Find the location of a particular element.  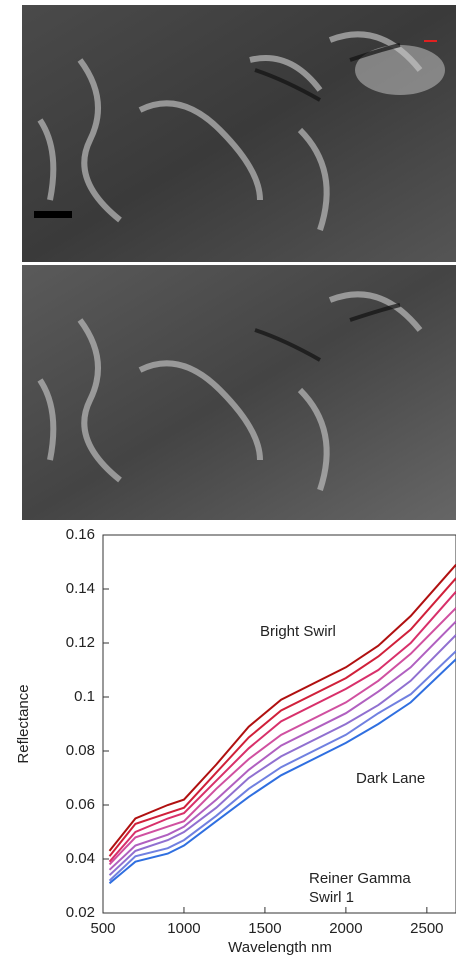

annotation: Dark Lane is located at coordinates (390, 778).